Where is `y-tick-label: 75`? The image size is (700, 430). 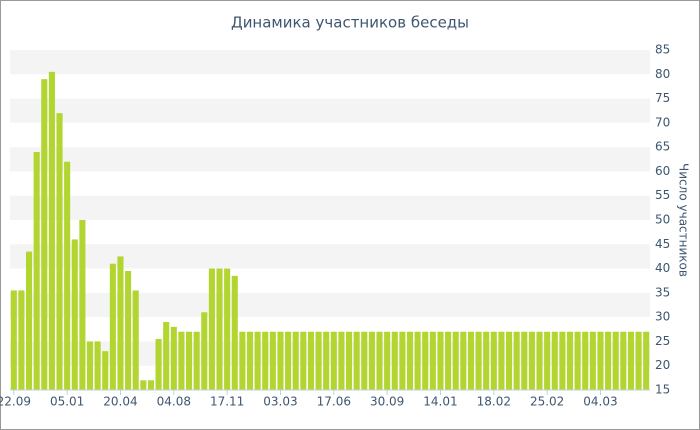 y-tick-label: 75 is located at coordinates (662, 98).